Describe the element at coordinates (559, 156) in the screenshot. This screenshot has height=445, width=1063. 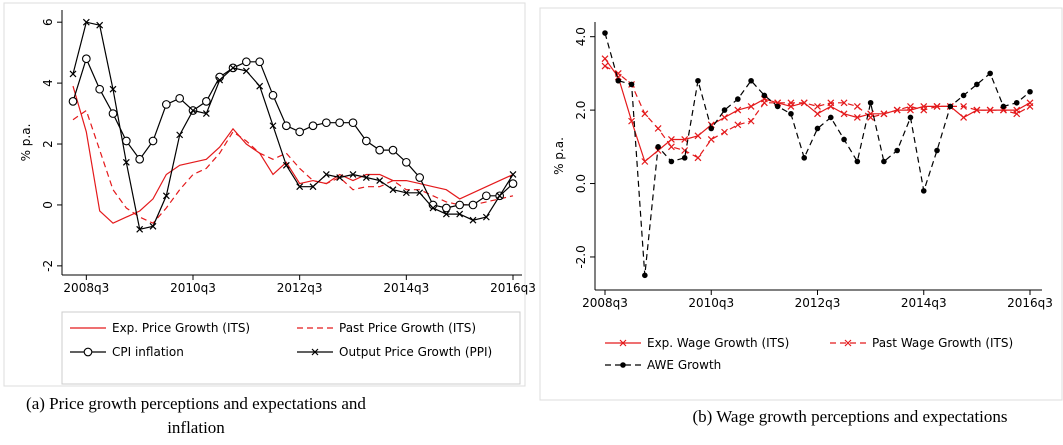
I see `y-axis-label: % p.a.` at that location.